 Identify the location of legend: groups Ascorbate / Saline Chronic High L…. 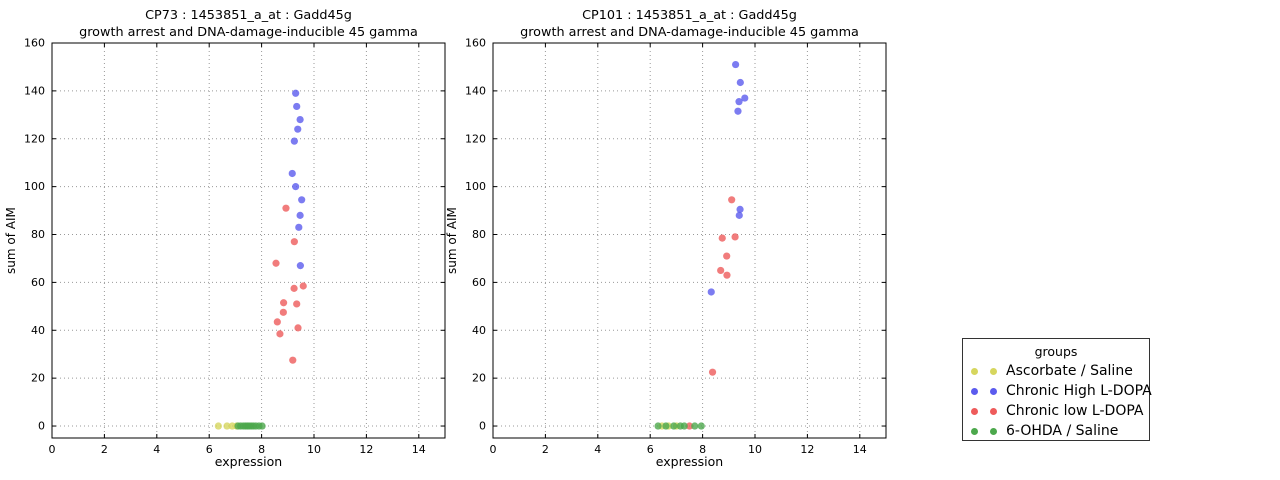
(1057, 389).